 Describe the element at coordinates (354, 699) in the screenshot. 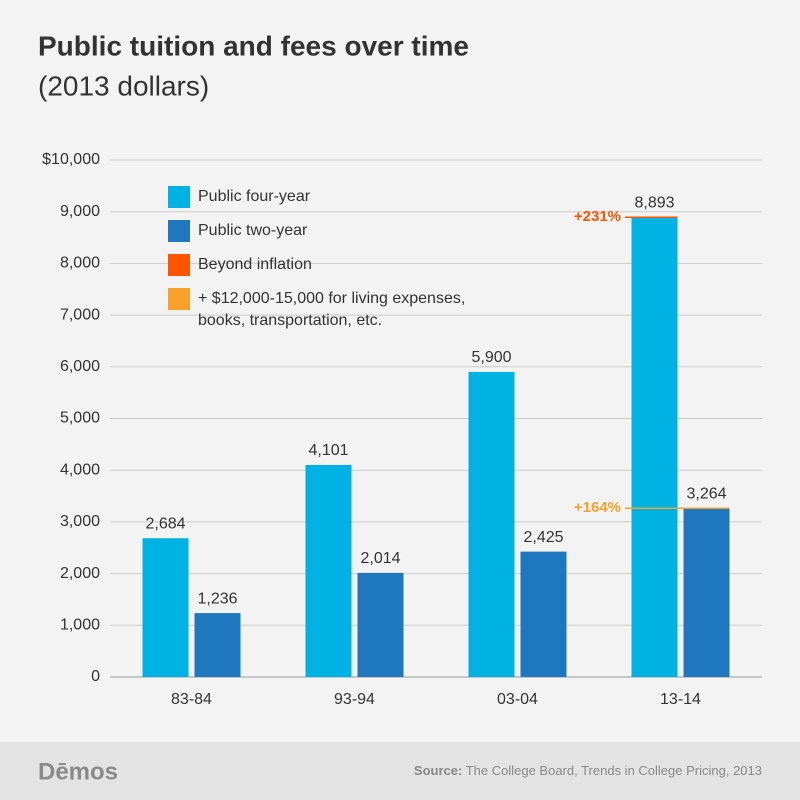

I see `x-tick-label: 93-94` at that location.